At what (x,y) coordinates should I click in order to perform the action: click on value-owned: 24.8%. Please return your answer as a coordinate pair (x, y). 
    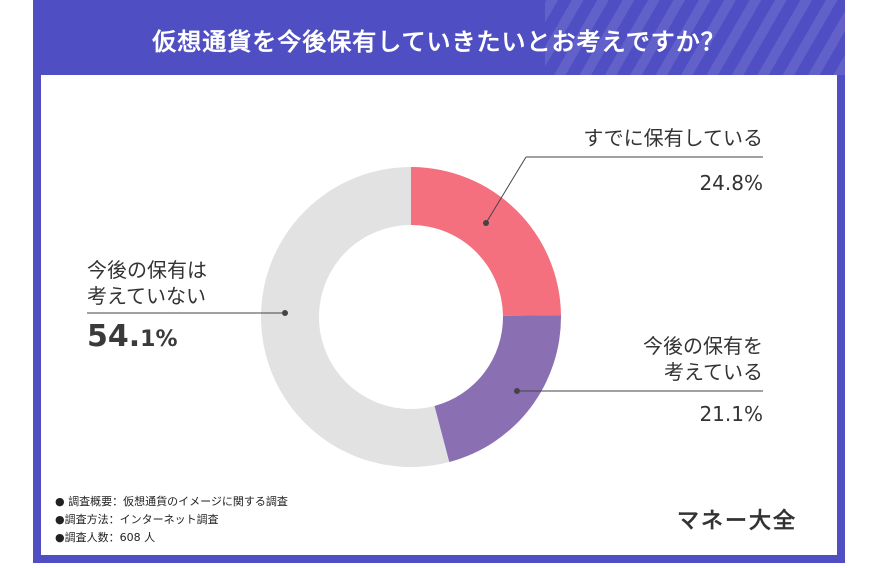
    Looking at the image, I should click on (731, 183).